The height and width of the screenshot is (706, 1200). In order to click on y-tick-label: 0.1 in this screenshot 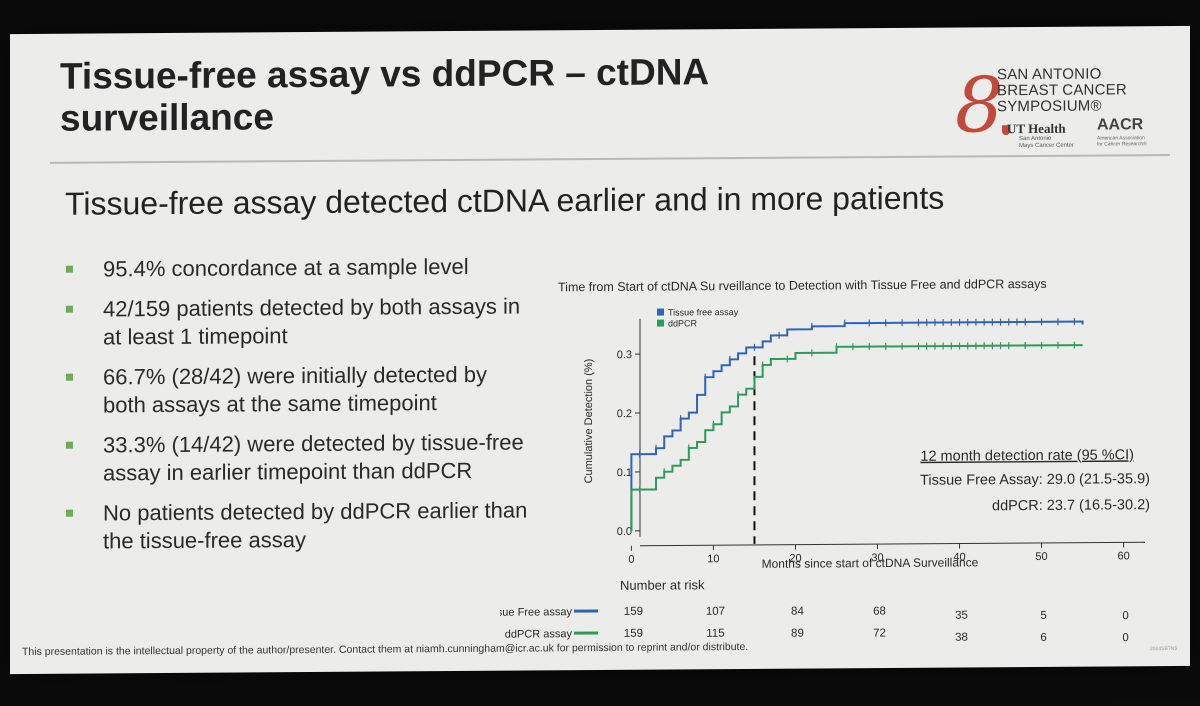, I will do `click(624, 473)`.